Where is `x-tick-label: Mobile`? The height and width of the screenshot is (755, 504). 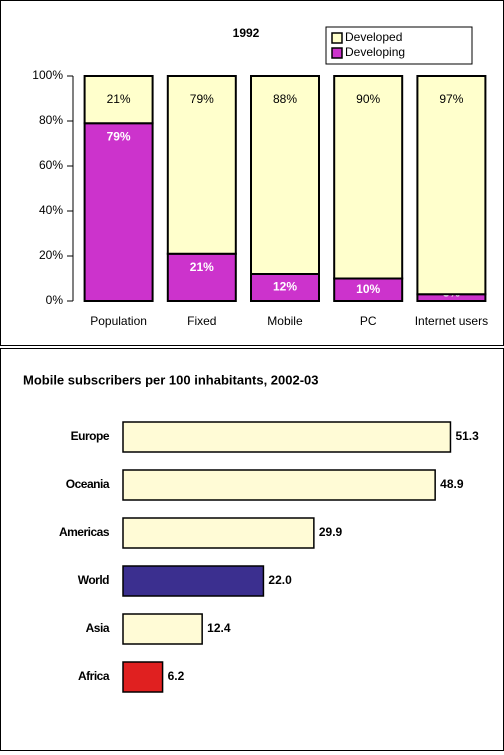 x-tick-label: Mobile is located at coordinates (285, 321).